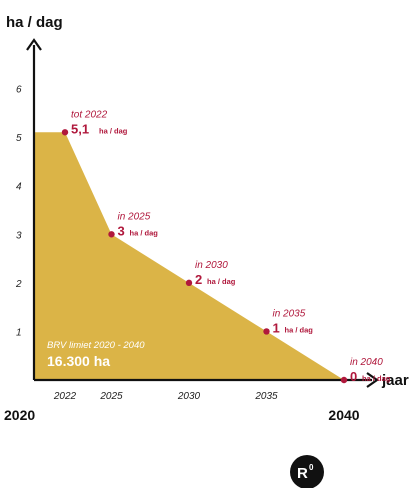  Describe the element at coordinates (189, 396) in the screenshot. I see `x-tick-label: 2030` at that location.